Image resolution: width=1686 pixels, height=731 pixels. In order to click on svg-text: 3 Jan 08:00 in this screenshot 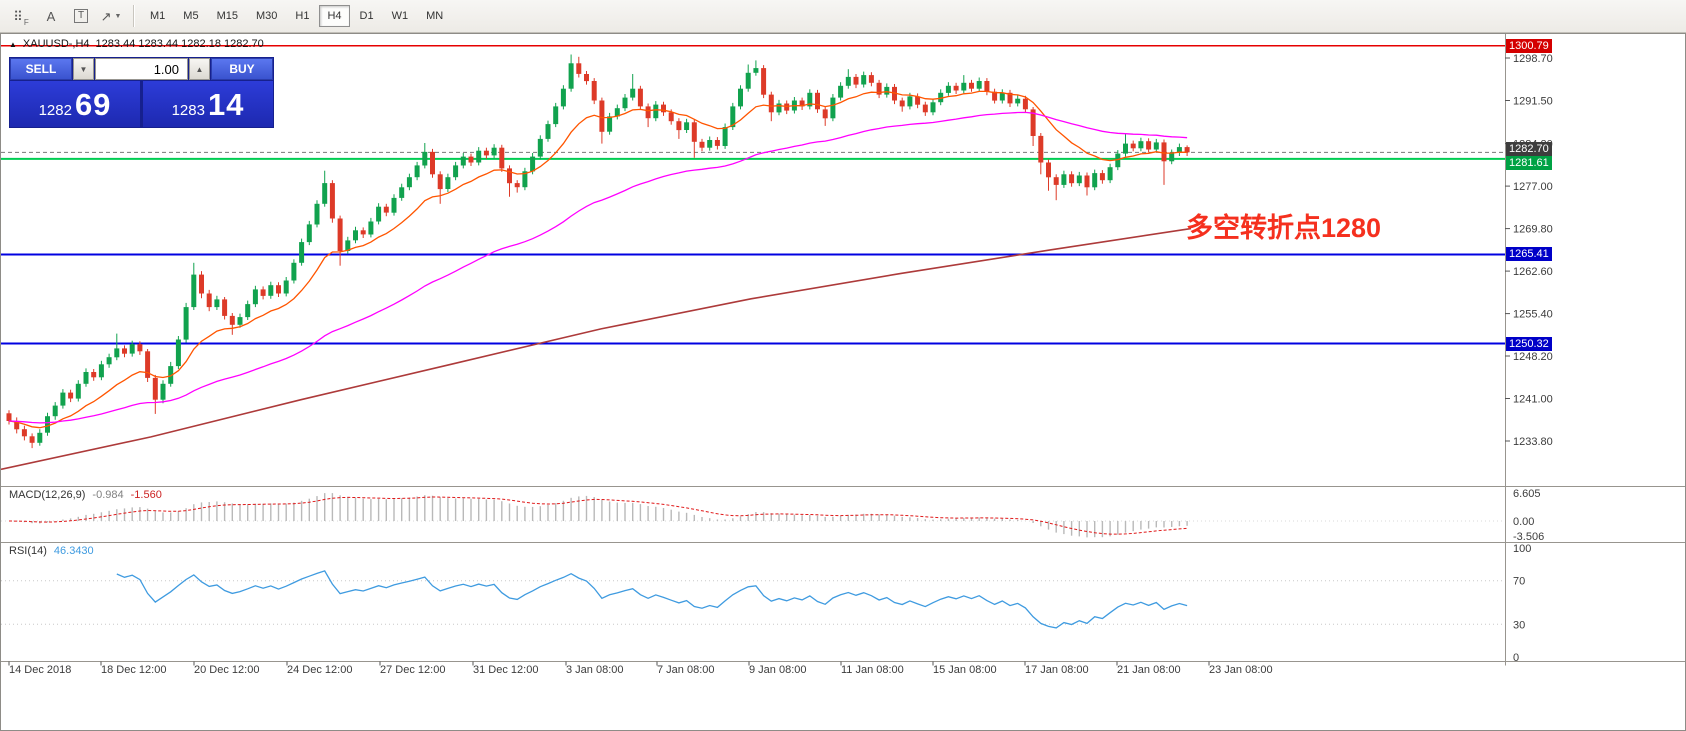, I will do `click(595, 670)`.